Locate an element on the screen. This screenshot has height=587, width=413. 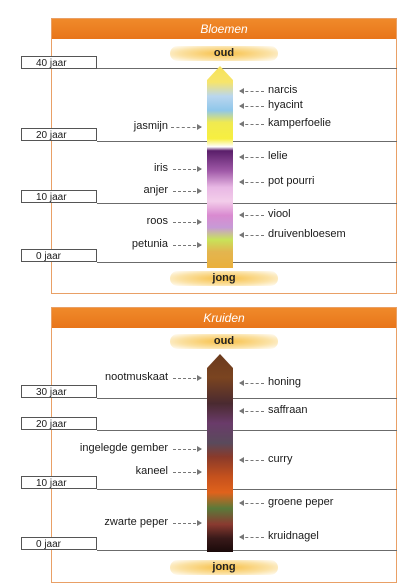
arrow-kaneel is located at coordinates (187, 472).